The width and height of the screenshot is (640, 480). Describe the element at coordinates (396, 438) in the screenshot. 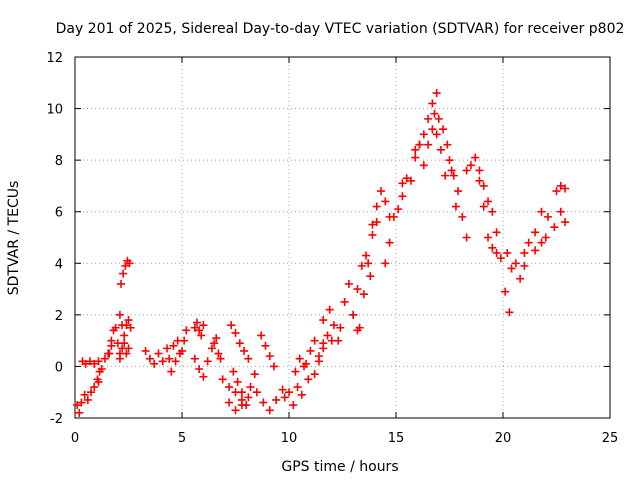

I see `x-tick-label: 15` at that location.